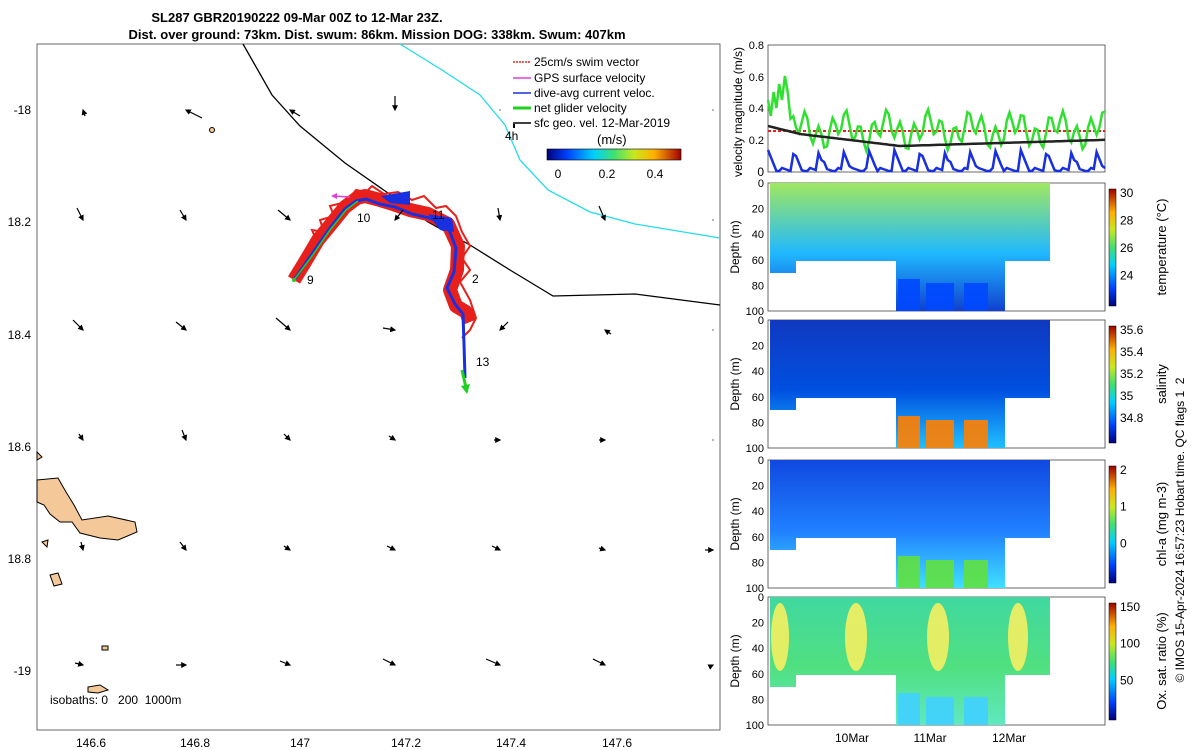 This screenshot has width=1200, height=750. I want to click on lon-tick: 147.6, so click(617, 743).